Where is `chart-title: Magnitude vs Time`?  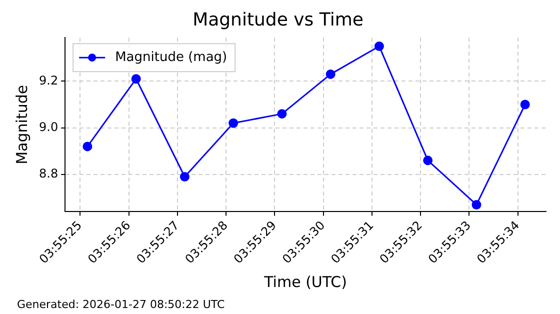
chart-title: Magnitude vs Time is located at coordinates (278, 19).